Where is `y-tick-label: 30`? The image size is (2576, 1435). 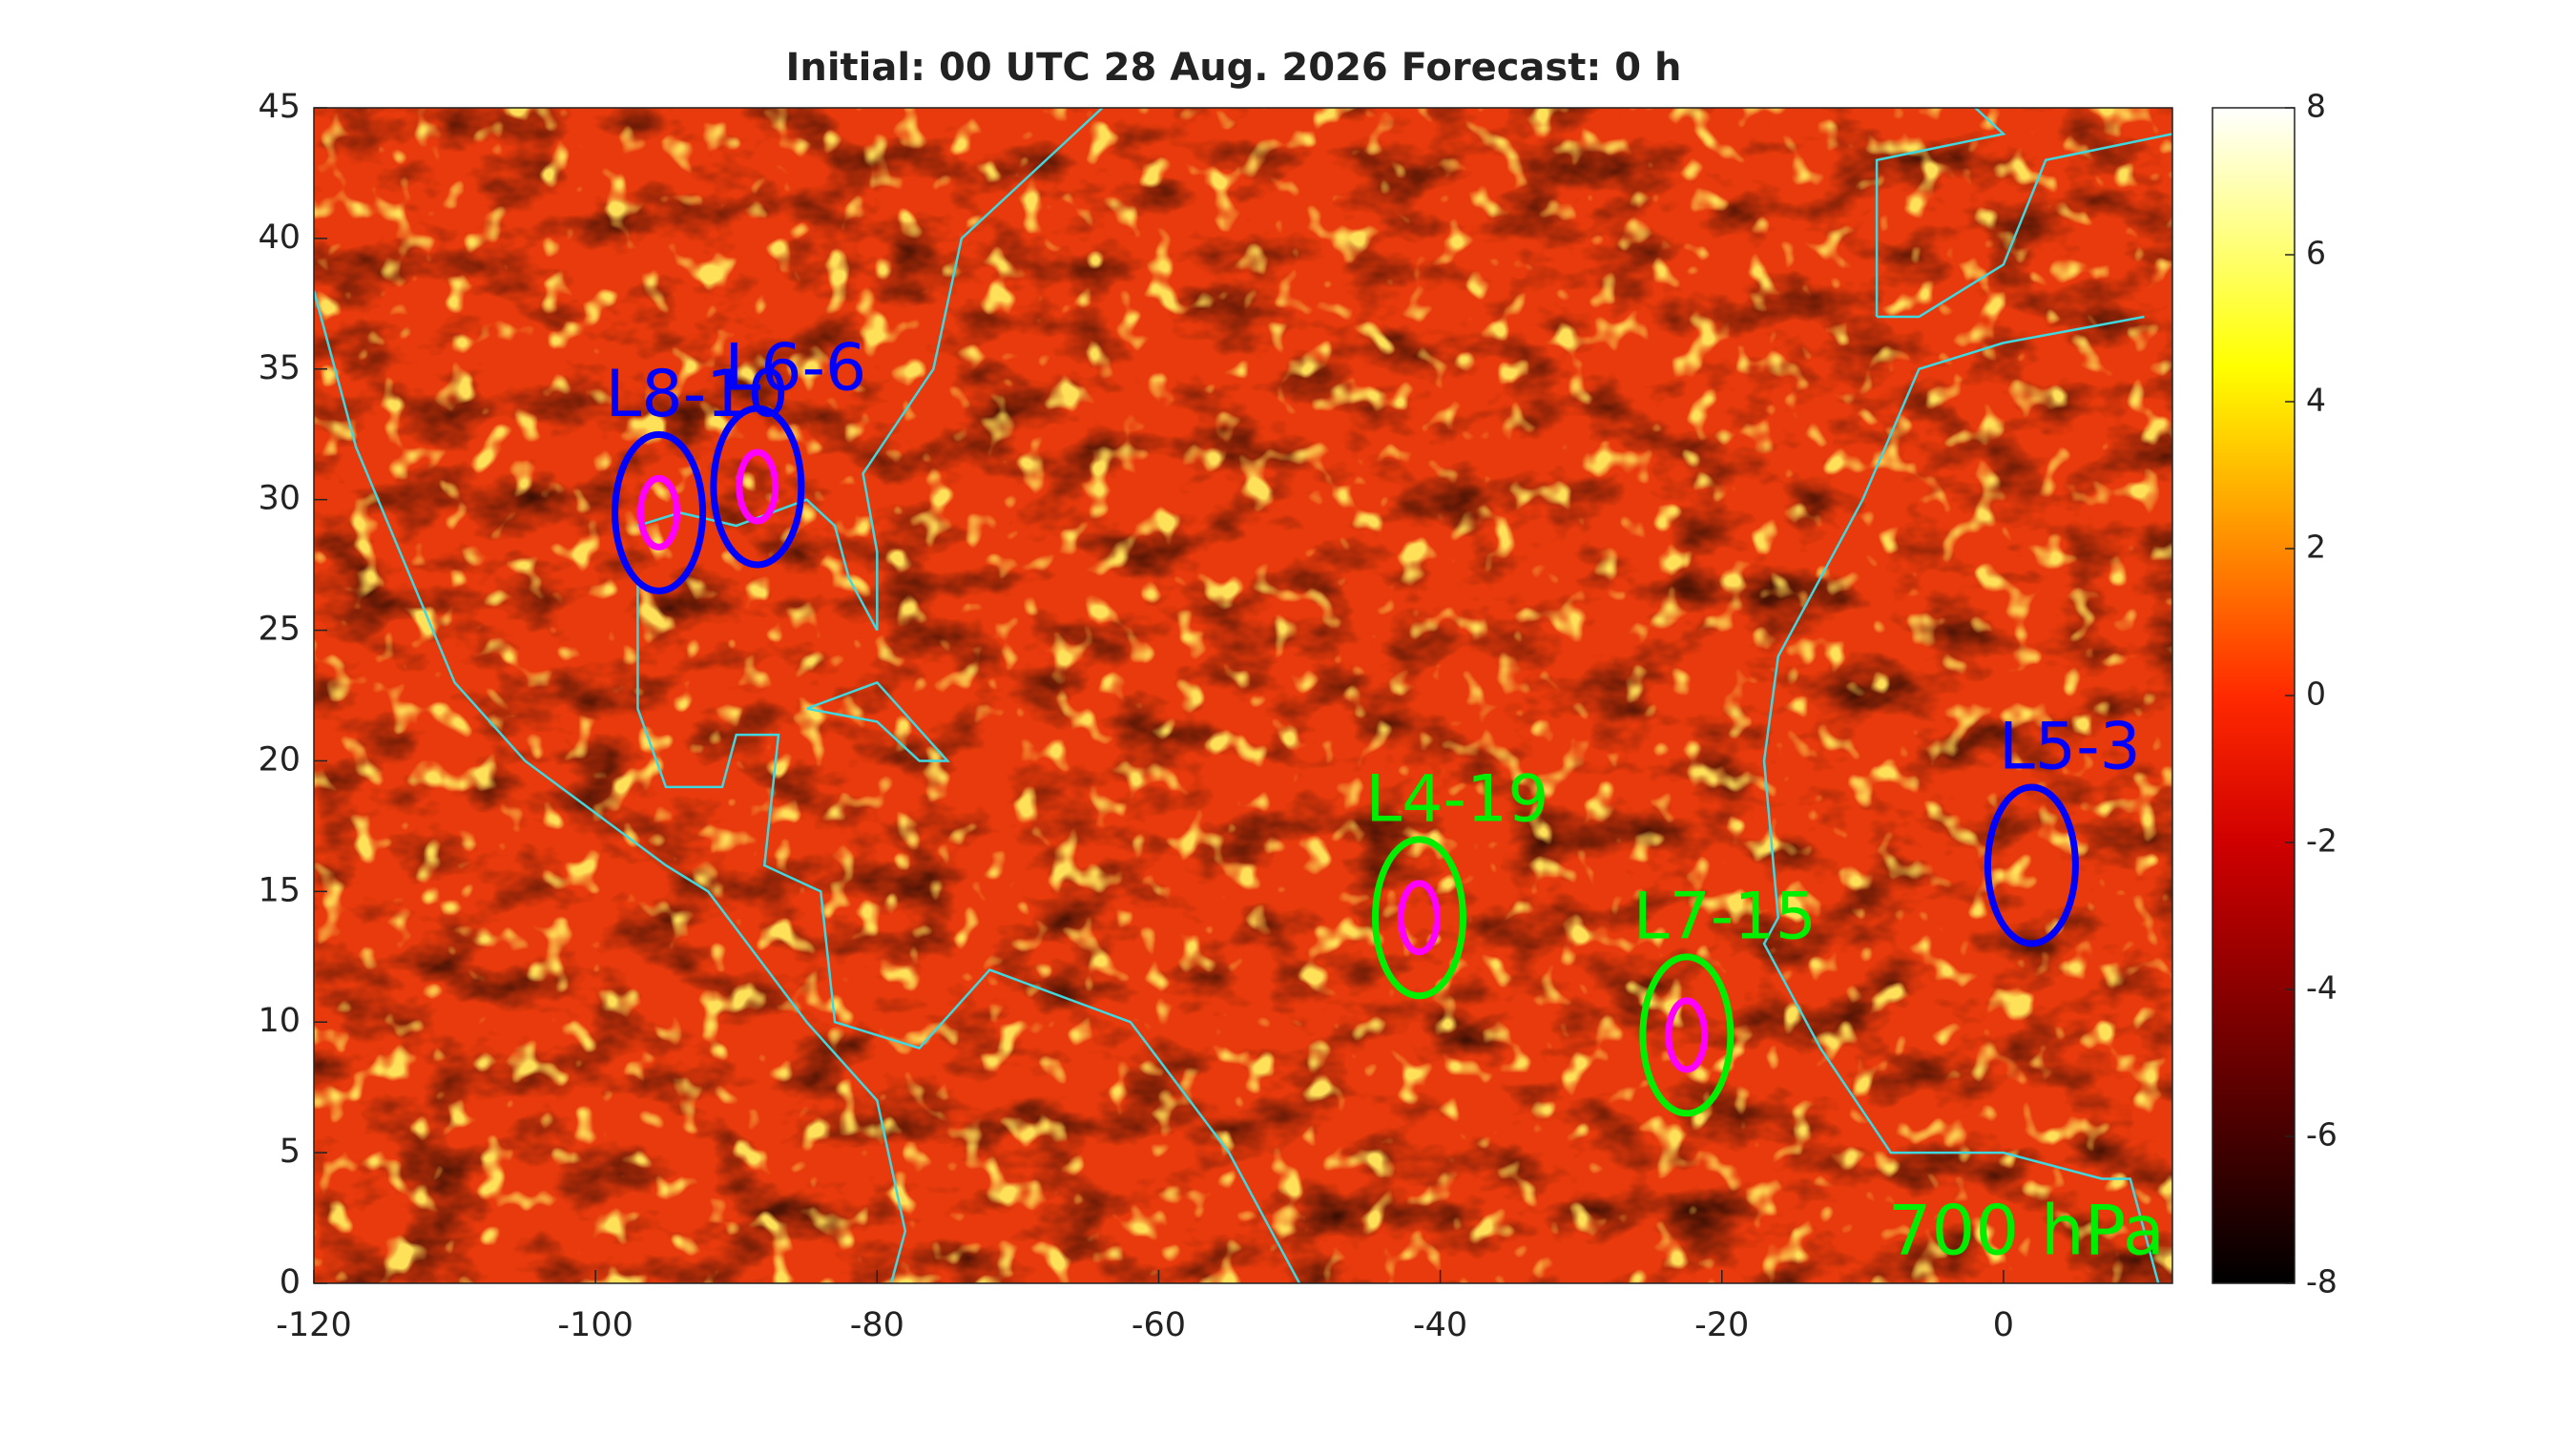
y-tick-label: 30 is located at coordinates (279, 499).